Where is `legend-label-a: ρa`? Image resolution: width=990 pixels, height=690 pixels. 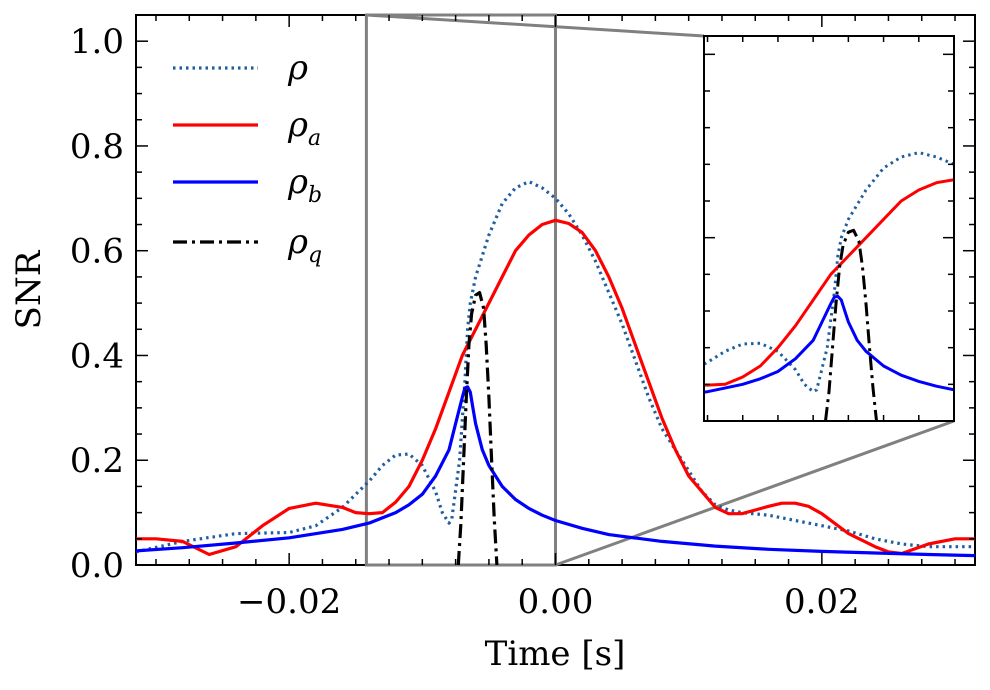
legend-label-a: ρa is located at coordinates (304, 128).